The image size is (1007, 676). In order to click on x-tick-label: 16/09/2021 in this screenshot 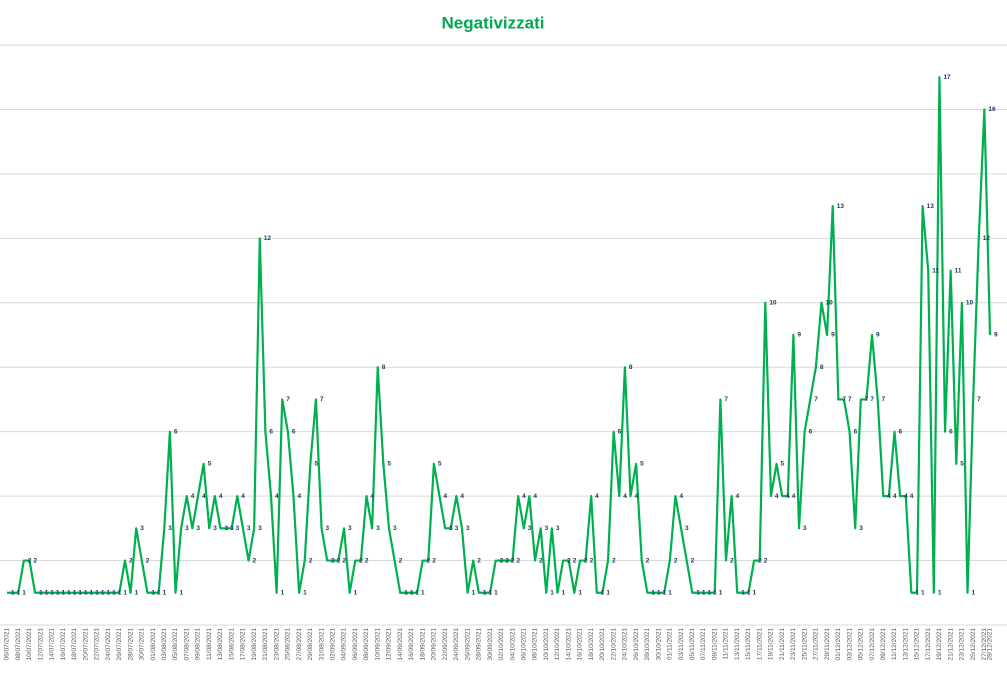, I will do `click(411, 644)`.